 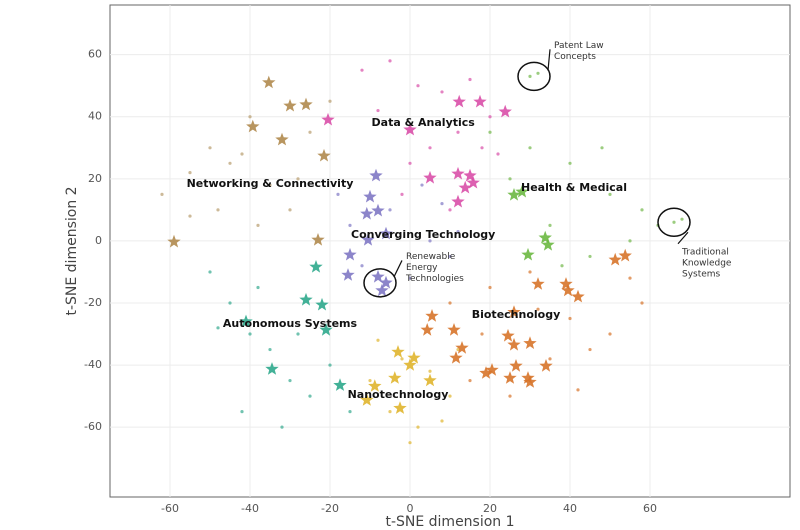 I want to click on x-tick-label: -40, so click(x=250, y=508).